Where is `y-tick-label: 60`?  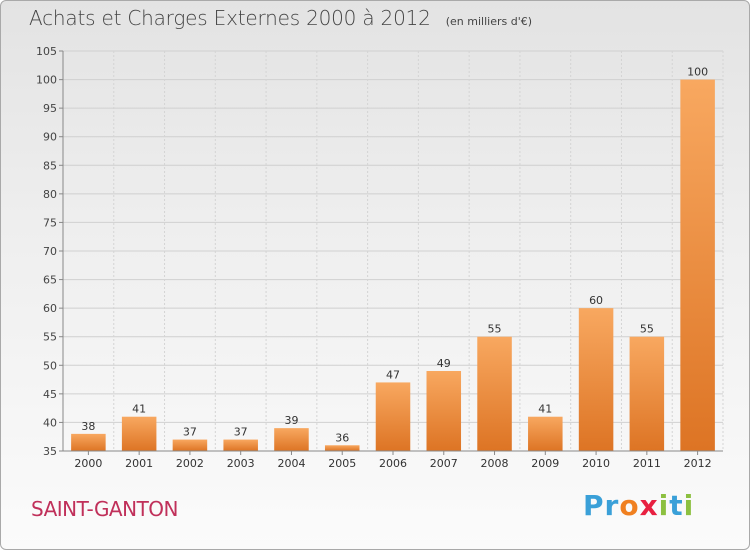
y-tick-label: 60 is located at coordinates (50, 308).